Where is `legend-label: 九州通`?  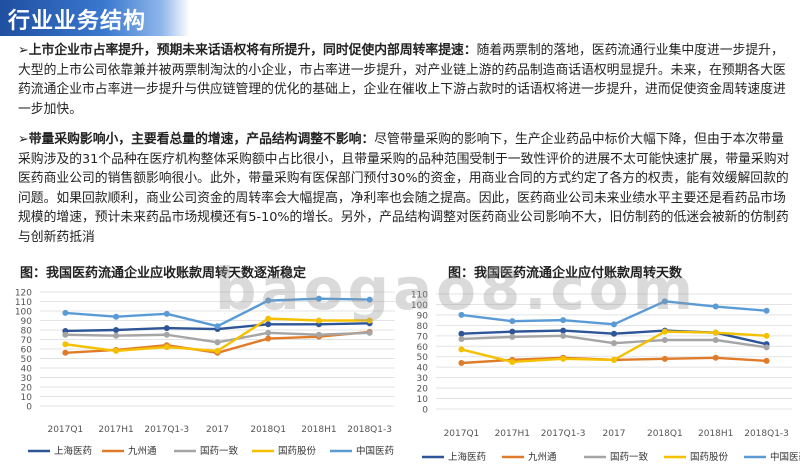 legend-label: 九州通 is located at coordinates (542, 457).